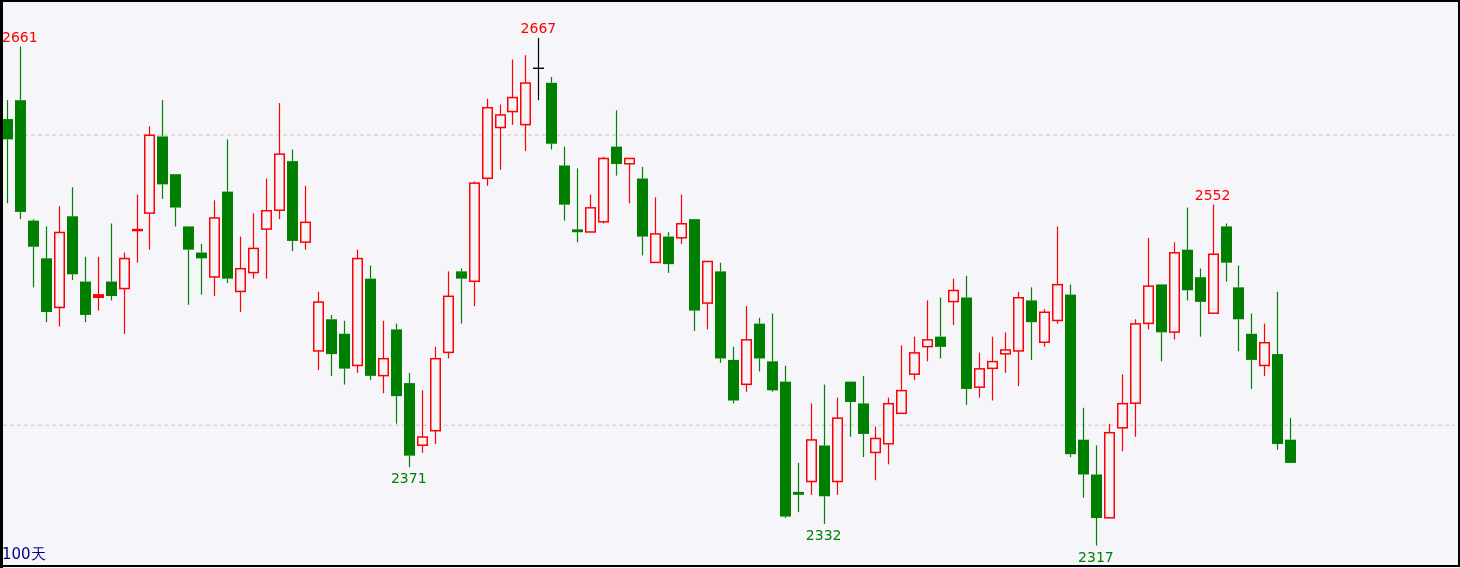  I want to click on annotation: 2661, so click(20, 36).